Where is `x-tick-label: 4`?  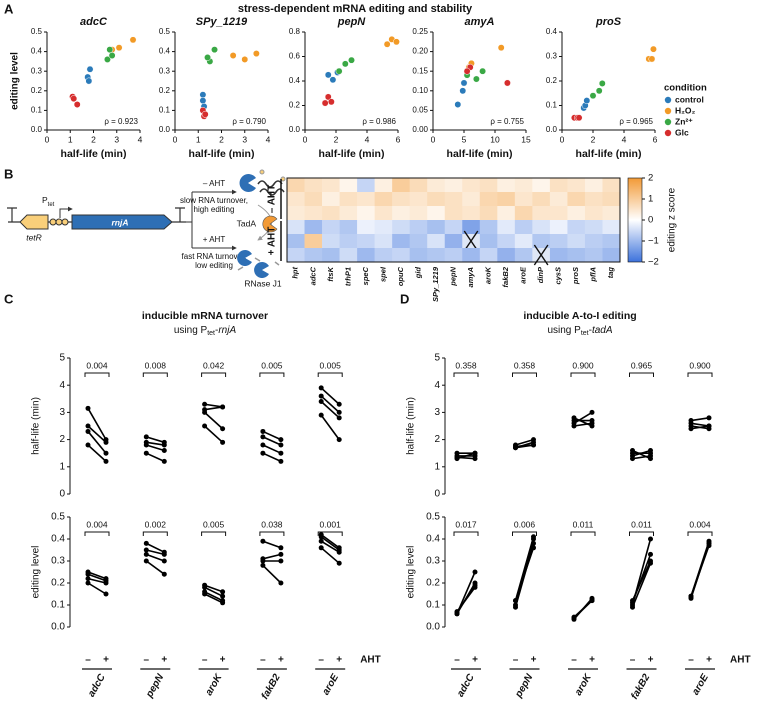 x-tick-label: 4 is located at coordinates (268, 139).